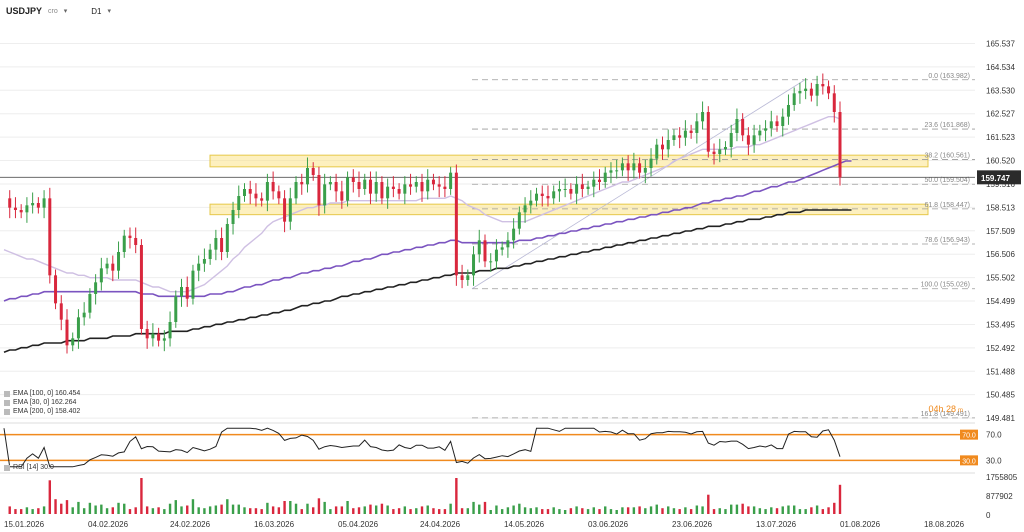  Describe the element at coordinates (945, 285) in the screenshot. I see `fib-level-label: 100.0 (155.026)` at that location.